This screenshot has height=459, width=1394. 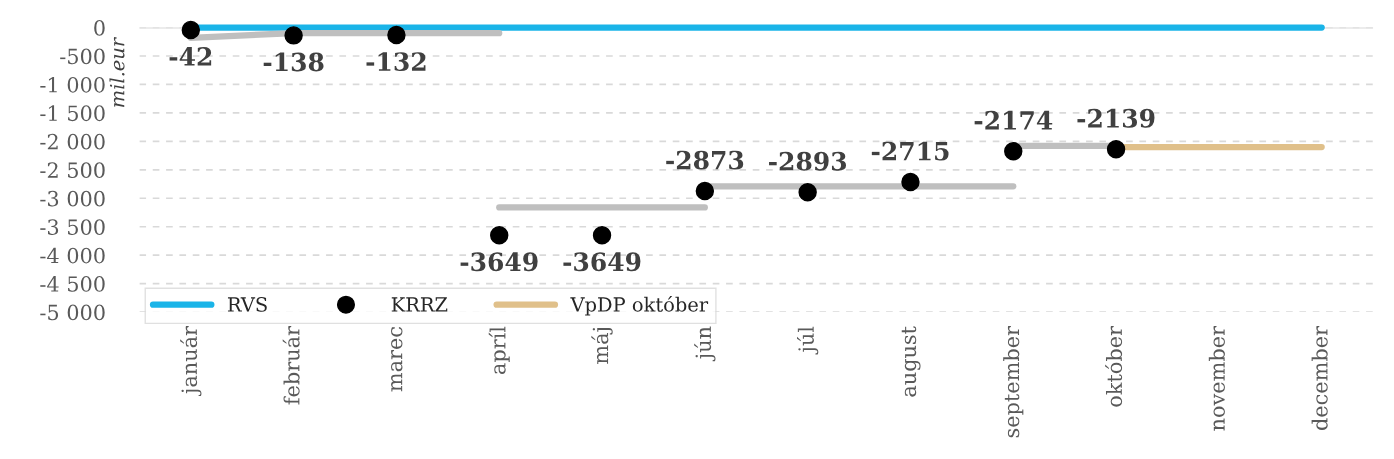 I want to click on y-tick-label: -4 500, so click(x=72, y=284).